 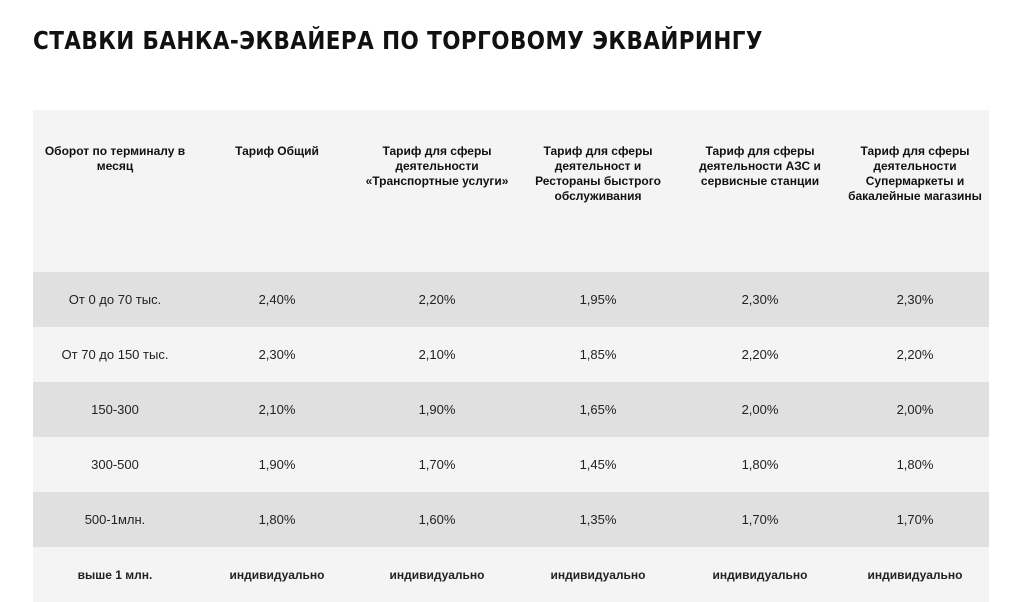 What do you see at coordinates (277, 191) in the screenshot?
I see `header-tariff-general: Тариф Общий` at bounding box center [277, 191].